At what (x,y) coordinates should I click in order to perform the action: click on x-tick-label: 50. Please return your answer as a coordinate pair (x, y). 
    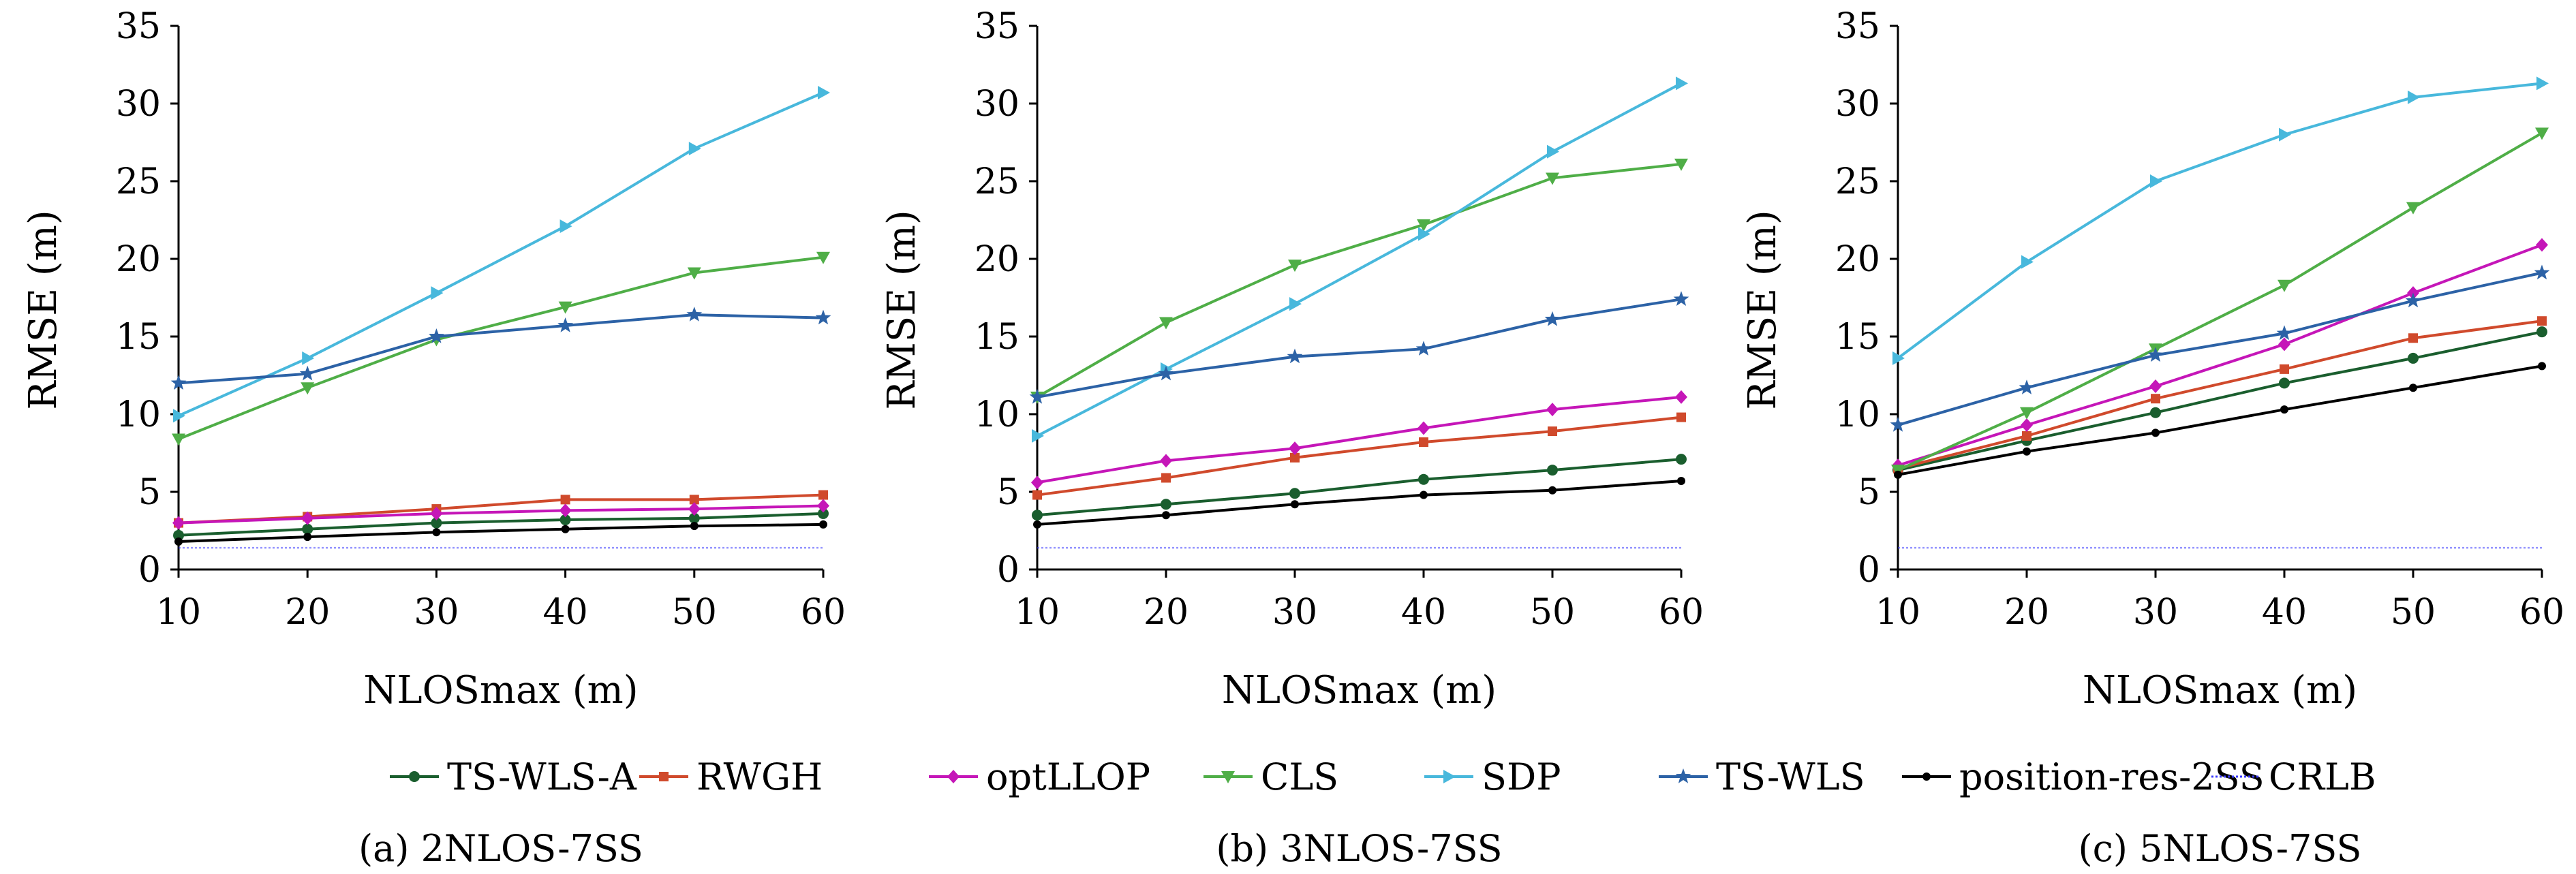
    Looking at the image, I should click on (1552, 612).